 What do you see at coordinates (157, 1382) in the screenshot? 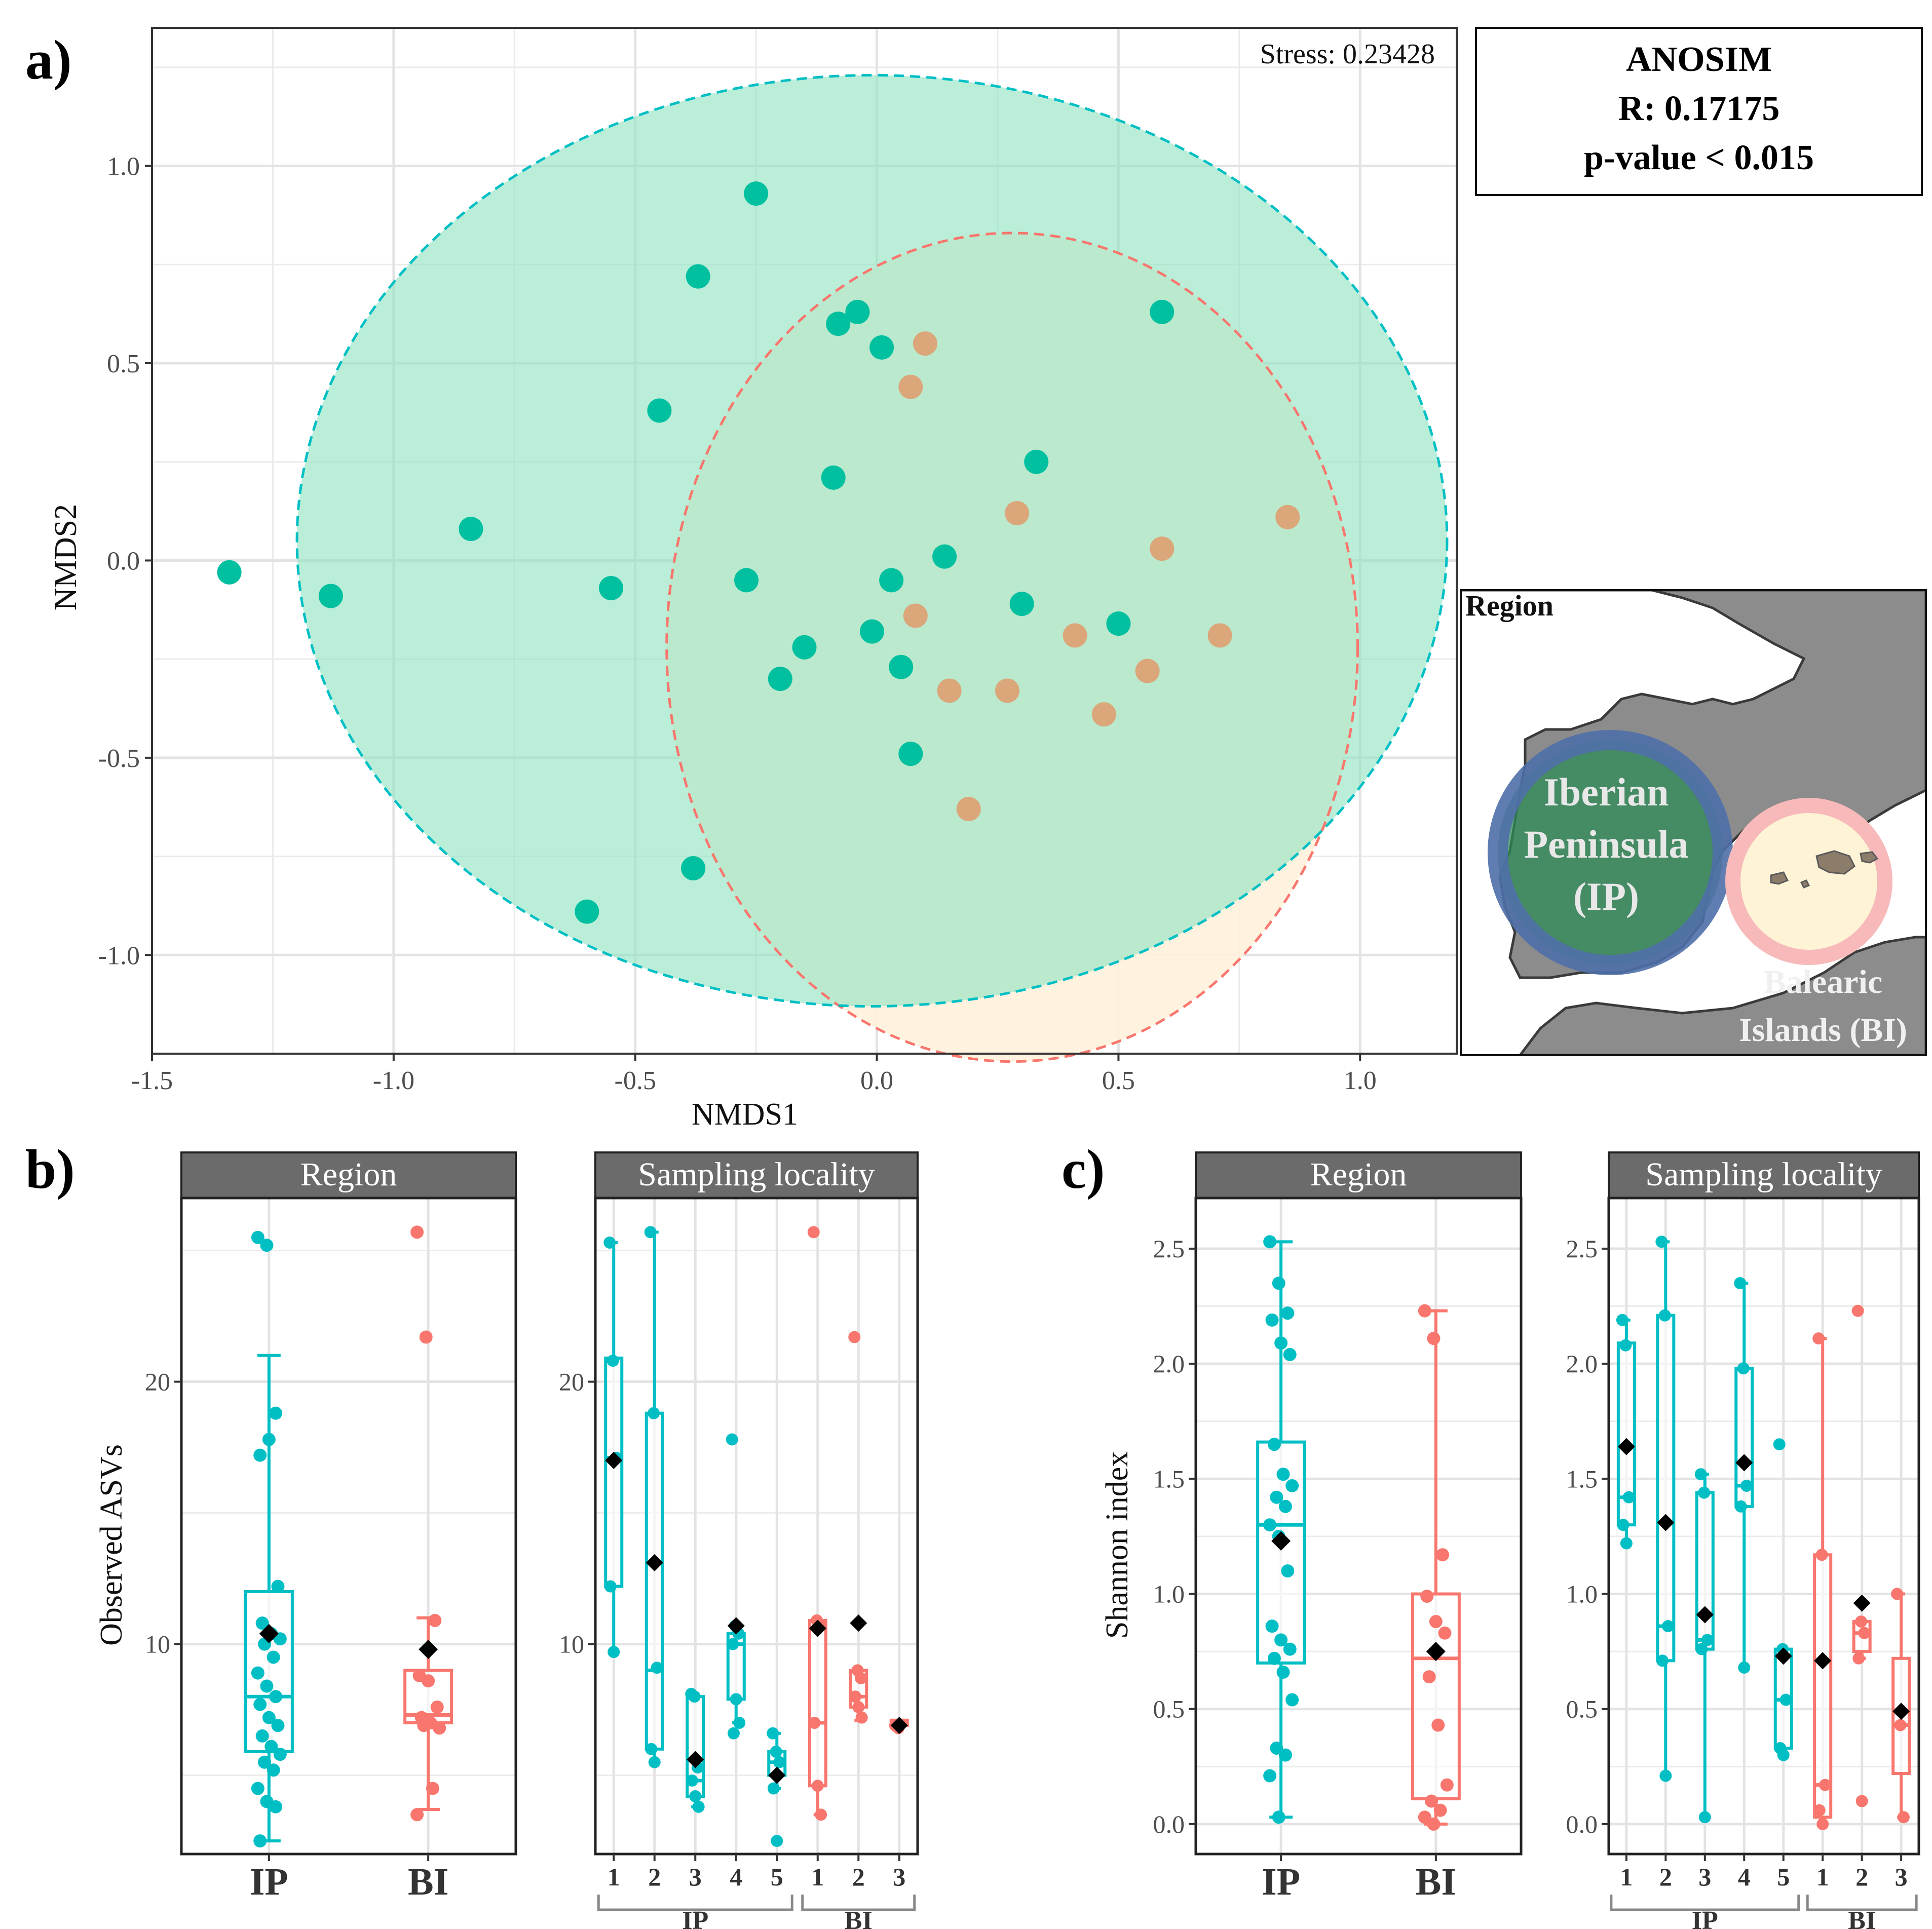
I see `y-tick-label: 20` at bounding box center [157, 1382].